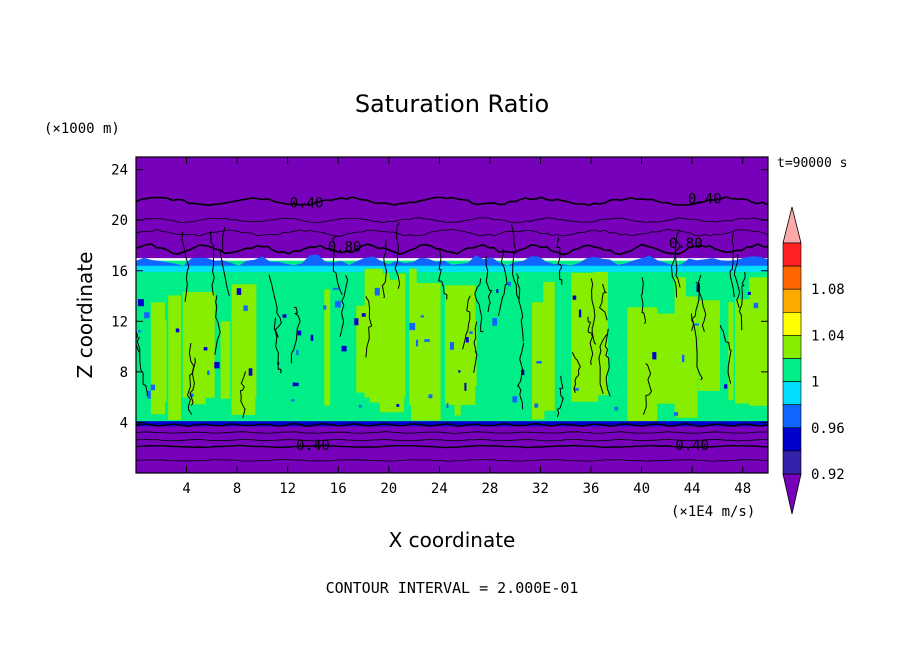  I want to click on x-tick-label: 20, so click(388, 489).